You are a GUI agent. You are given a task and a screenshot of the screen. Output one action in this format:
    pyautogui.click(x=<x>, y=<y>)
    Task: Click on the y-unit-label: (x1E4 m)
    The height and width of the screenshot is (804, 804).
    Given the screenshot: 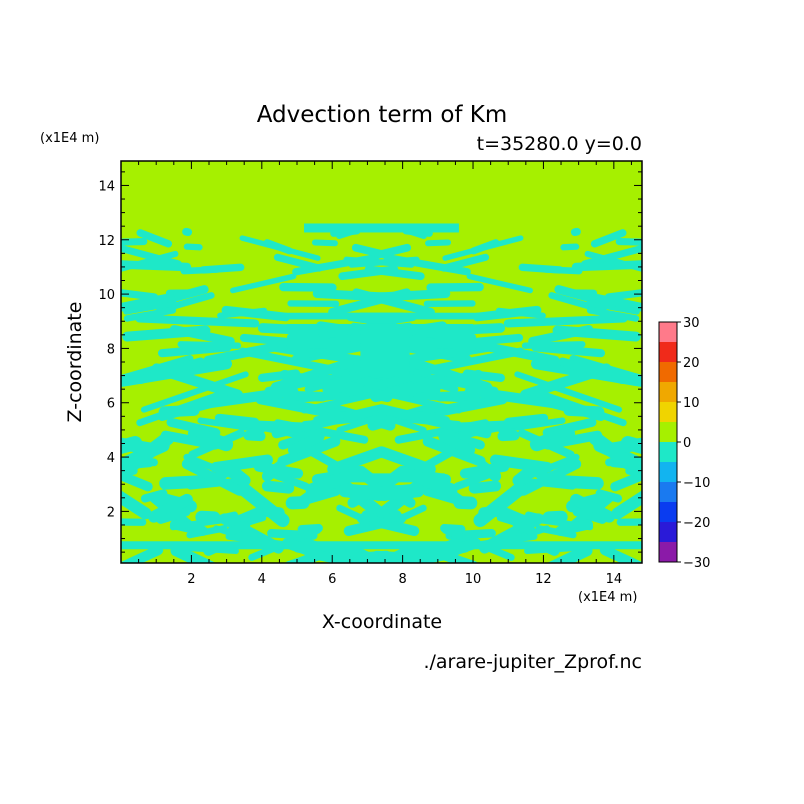 What is the action you would take?
    pyautogui.click(x=69, y=138)
    